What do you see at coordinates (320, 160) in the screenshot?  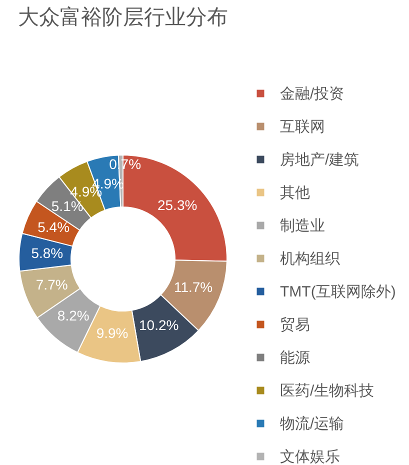 I see `legend-label: 房地产/建筑` at bounding box center [320, 160].